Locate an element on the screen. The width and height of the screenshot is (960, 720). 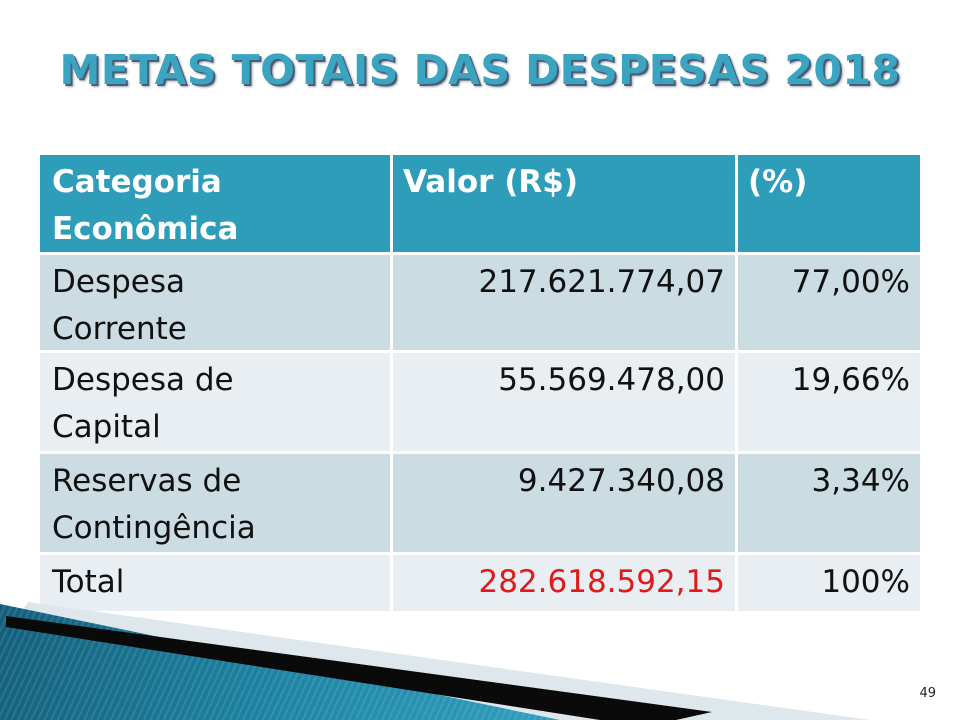
table-row-percent: 19,66% is located at coordinates (829, 402).